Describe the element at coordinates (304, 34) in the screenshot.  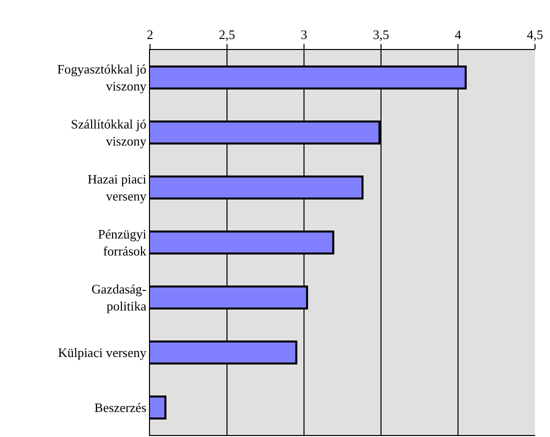
I see `x-tick-label: 3` at that location.